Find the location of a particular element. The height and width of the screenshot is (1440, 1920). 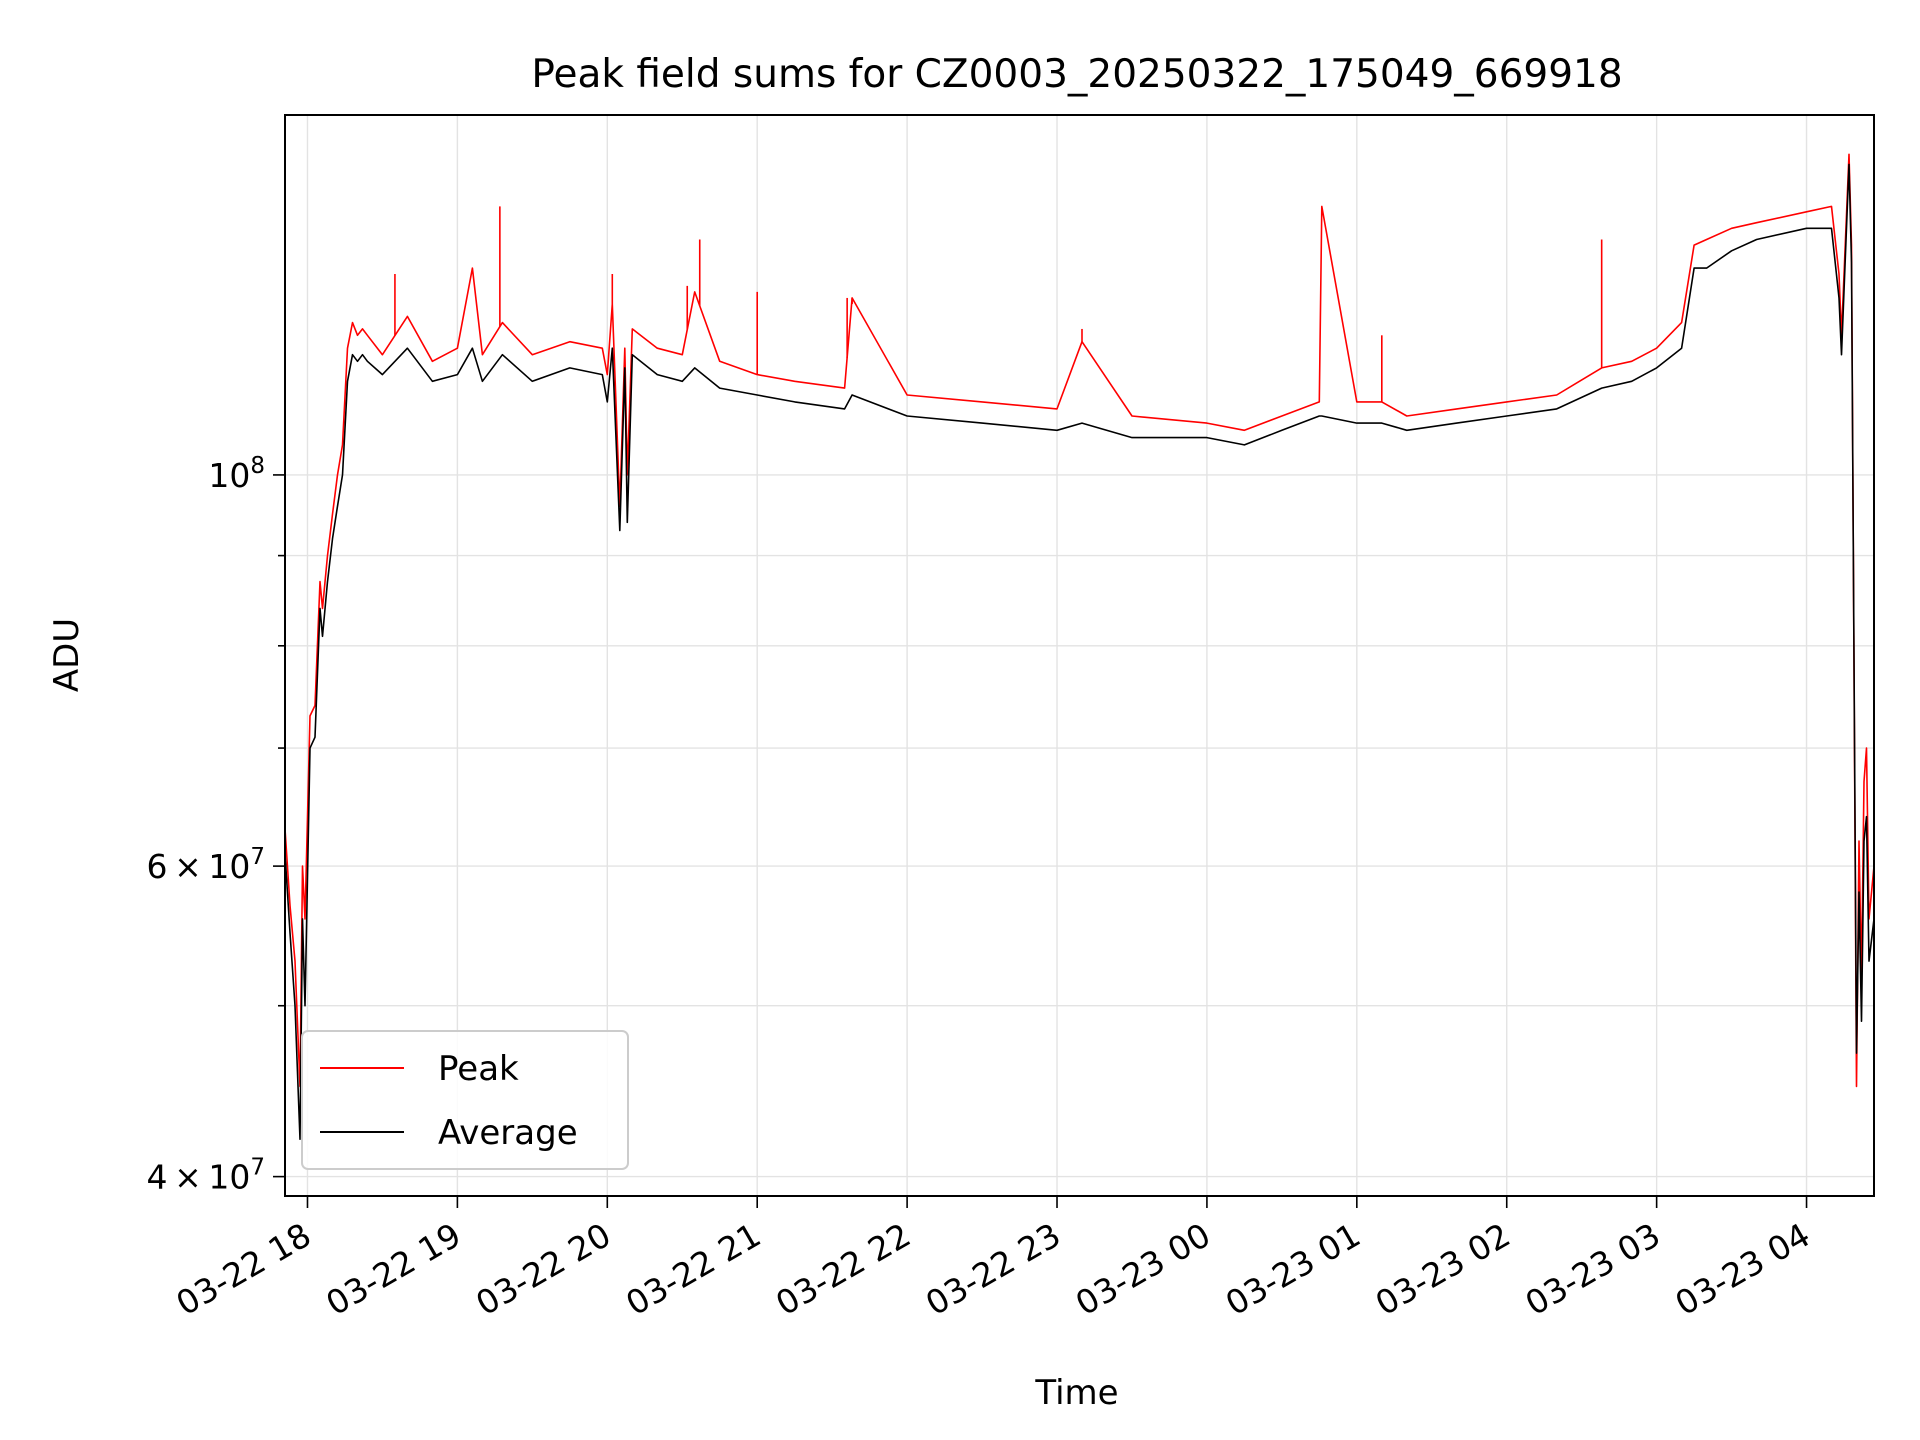

x-axis-label: Time is located at coordinates (1076, 1393).